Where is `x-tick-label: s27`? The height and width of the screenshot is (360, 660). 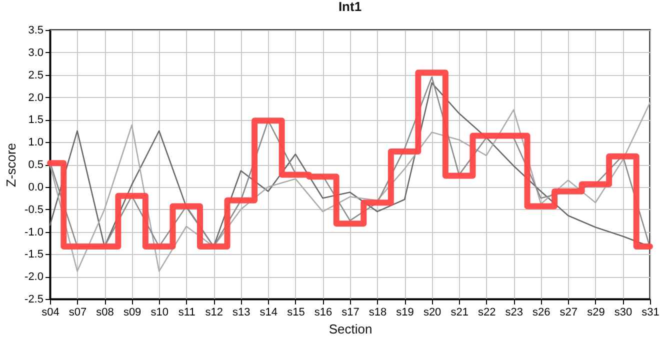
x-tick-label: s27 is located at coordinates (569, 312).